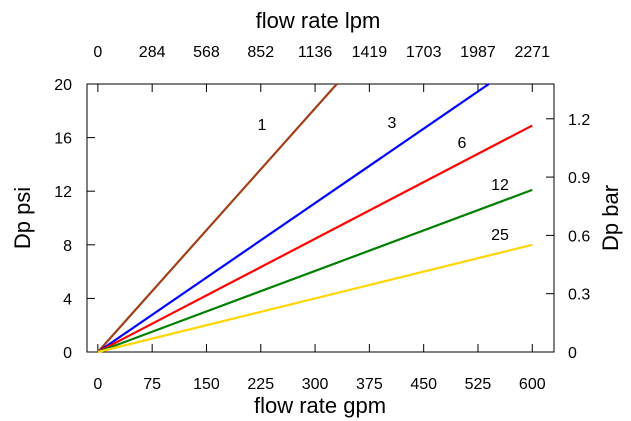 This screenshot has width=631, height=421. Describe the element at coordinates (320, 405) in the screenshot. I see `x-axis-title: flow rate gpm` at that location.